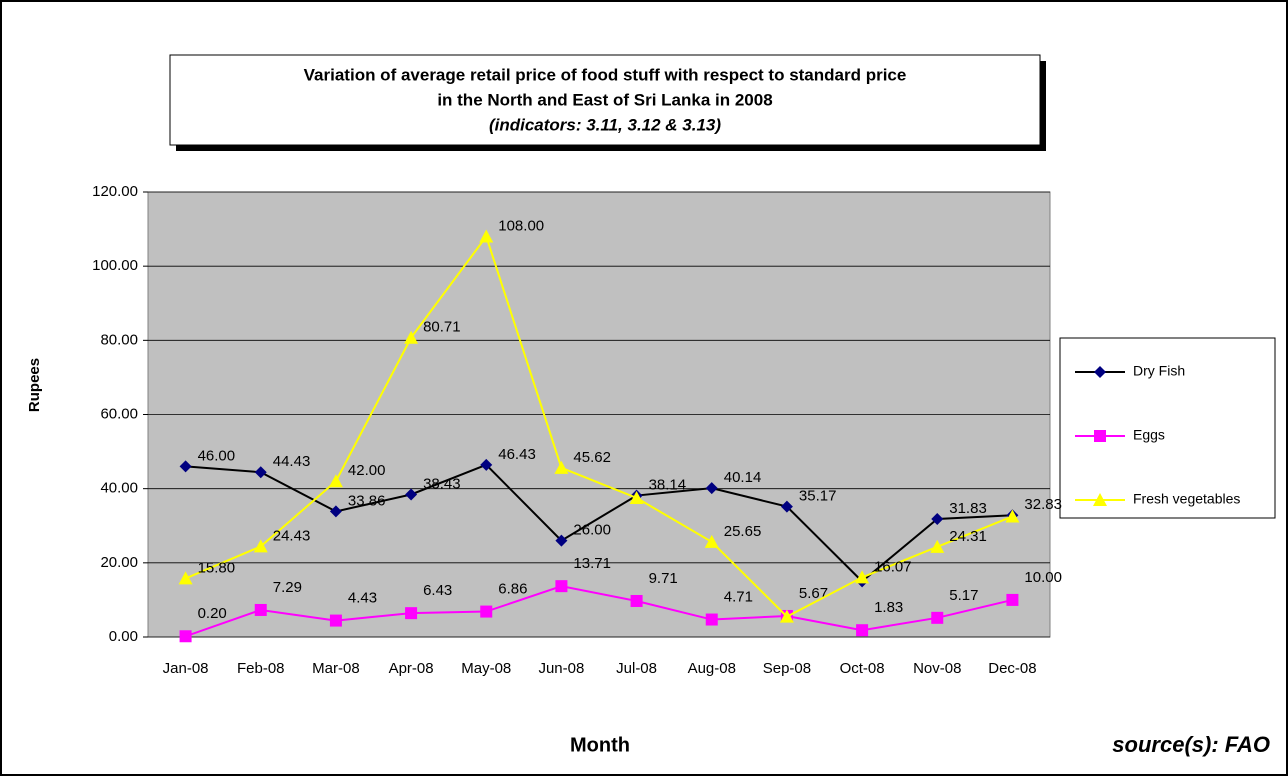  What do you see at coordinates (512, 589) in the screenshot?
I see `data-label: 6.86` at bounding box center [512, 589].